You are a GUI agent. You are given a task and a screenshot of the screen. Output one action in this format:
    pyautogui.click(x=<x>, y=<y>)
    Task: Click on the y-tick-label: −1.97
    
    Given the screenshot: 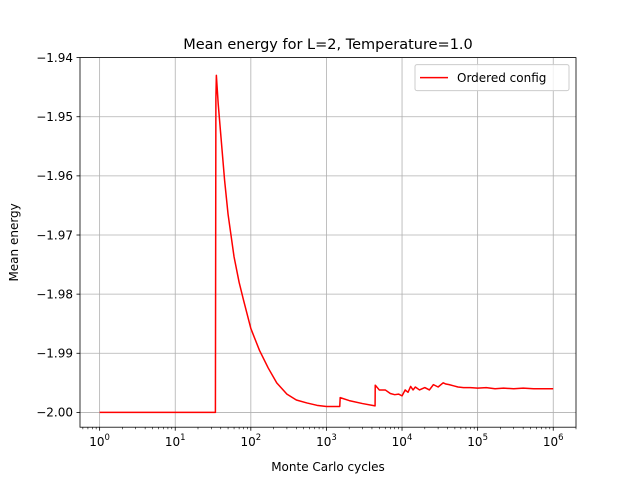 What is the action you would take?
    pyautogui.click(x=54, y=235)
    